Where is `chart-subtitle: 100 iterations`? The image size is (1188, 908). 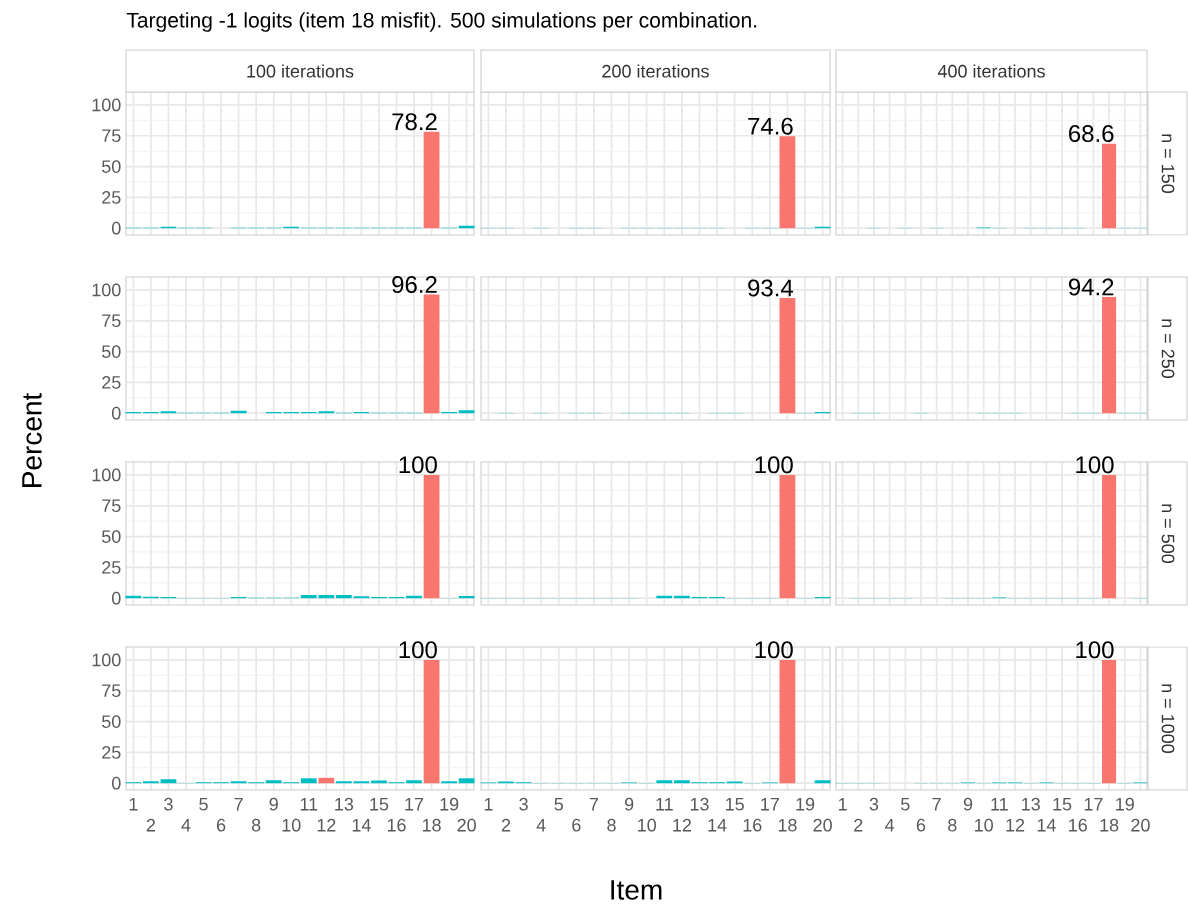
chart-subtitle: 100 iterations is located at coordinates (300, 71).